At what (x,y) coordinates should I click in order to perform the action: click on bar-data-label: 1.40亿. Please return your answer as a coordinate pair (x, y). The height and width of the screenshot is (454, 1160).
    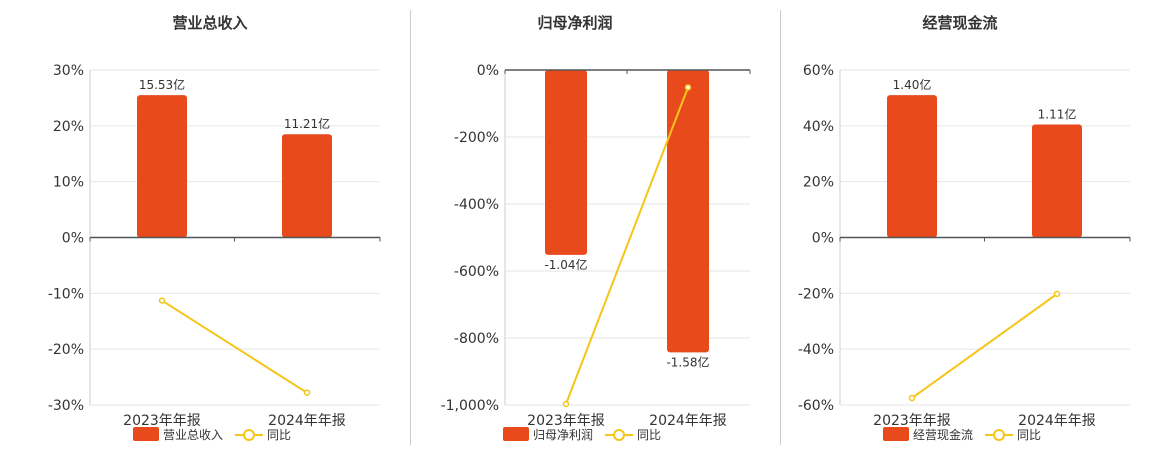
    Looking at the image, I should click on (912, 84).